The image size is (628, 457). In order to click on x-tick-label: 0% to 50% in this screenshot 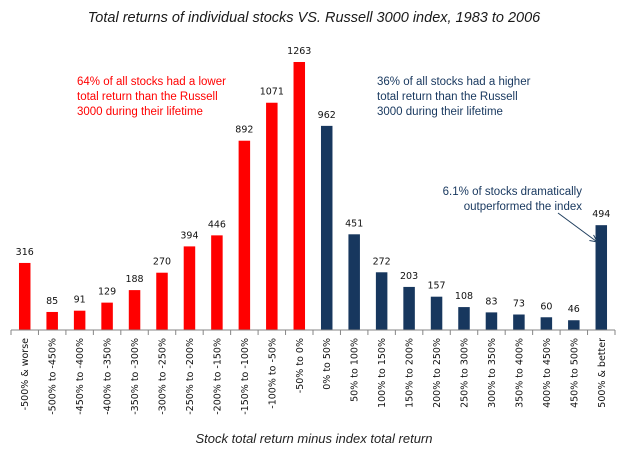, I will do `click(327, 364)`.